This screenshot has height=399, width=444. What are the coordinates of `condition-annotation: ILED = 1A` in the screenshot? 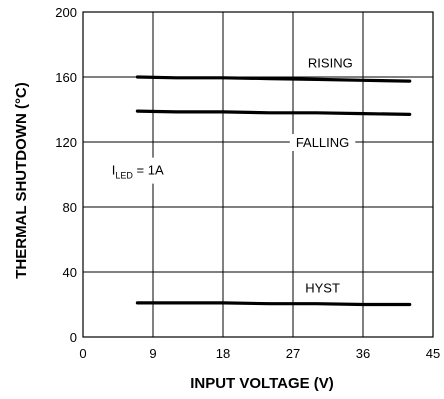 It's located at (138, 172).